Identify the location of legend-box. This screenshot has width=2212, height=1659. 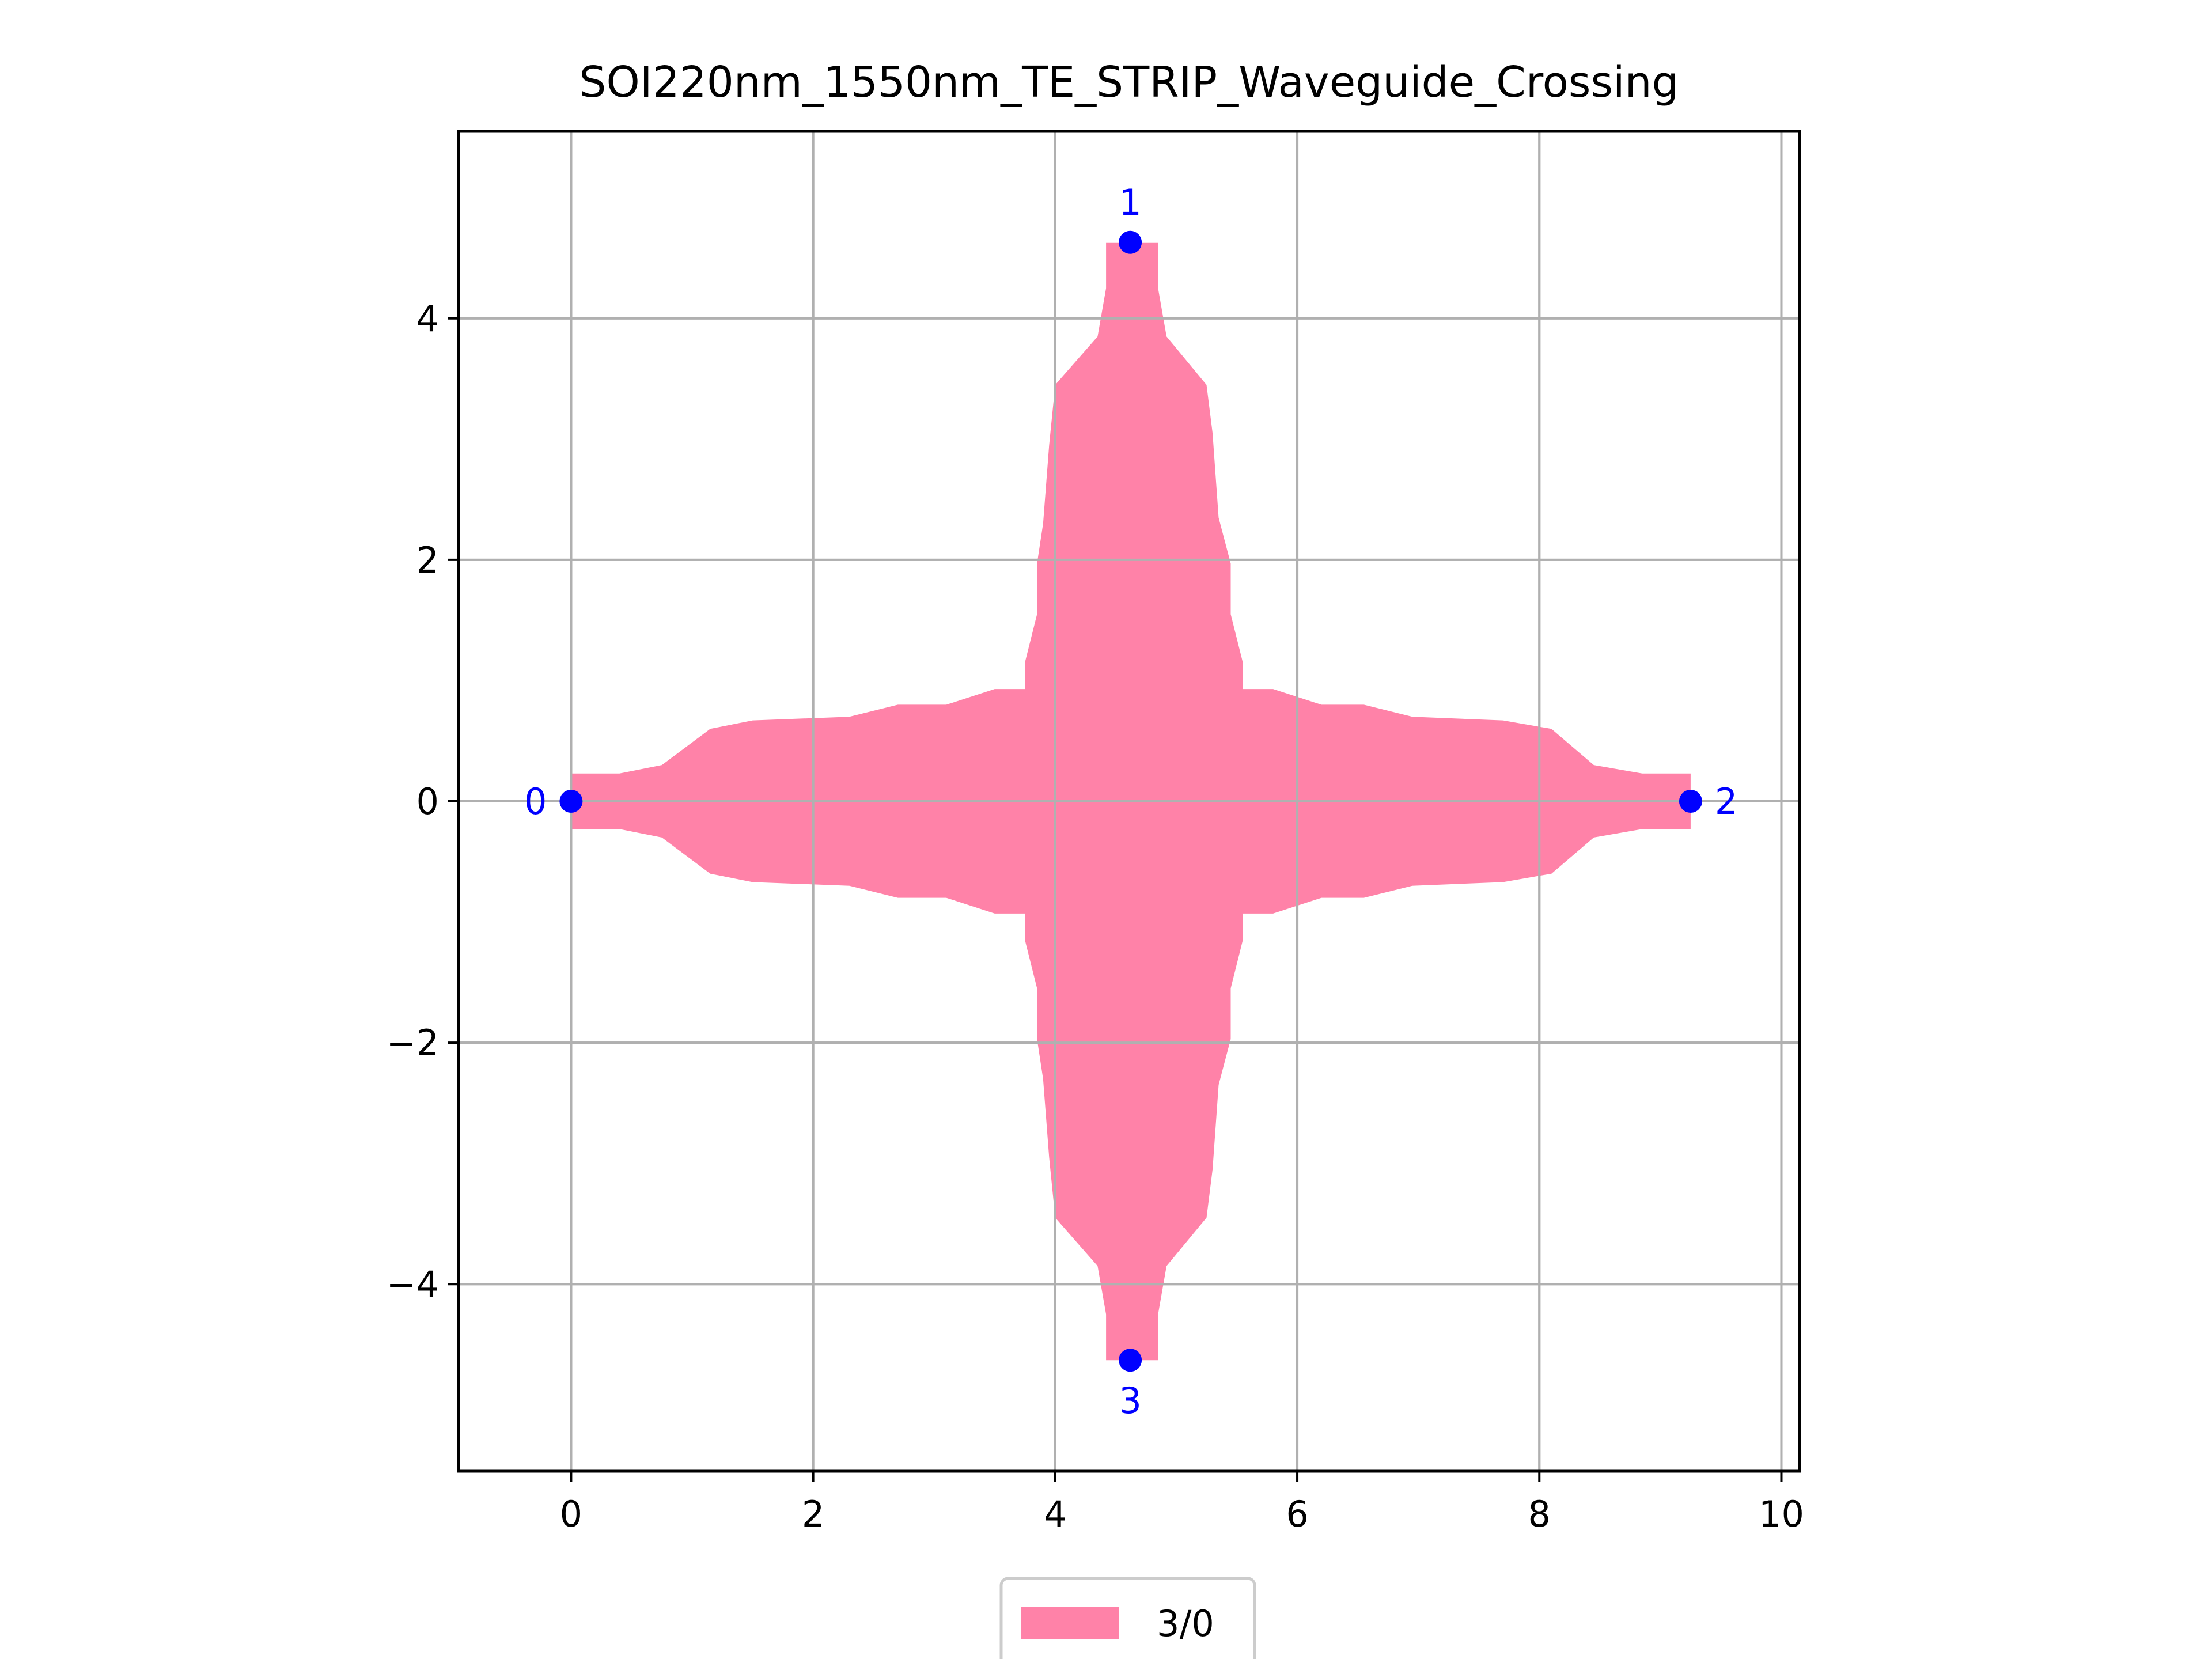
(1127, 1618).